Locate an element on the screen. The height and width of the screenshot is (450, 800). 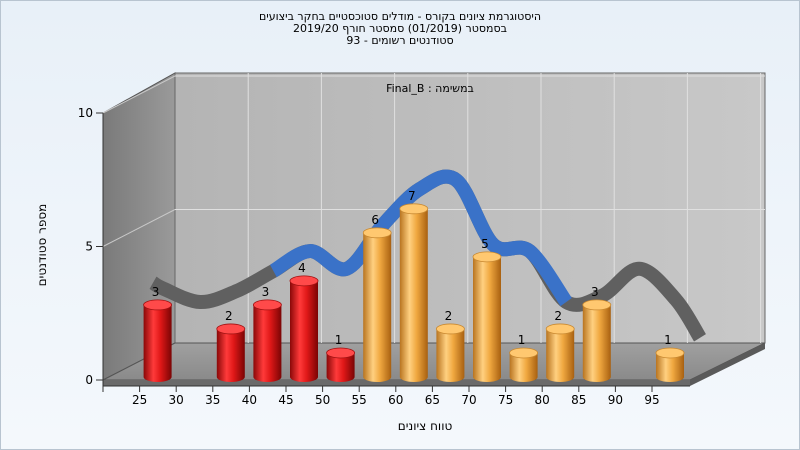
chart-title-line-2: בסמסטר (01/2019) סמסטר חורף 2019/20 is located at coordinates (400, 28).